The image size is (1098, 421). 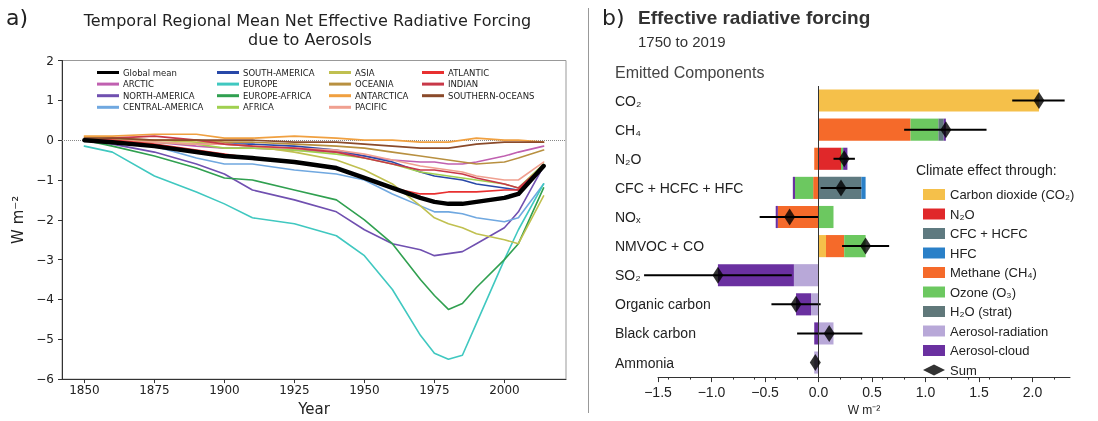 I want to click on x-tick-label: 1900, so click(x=224, y=390).